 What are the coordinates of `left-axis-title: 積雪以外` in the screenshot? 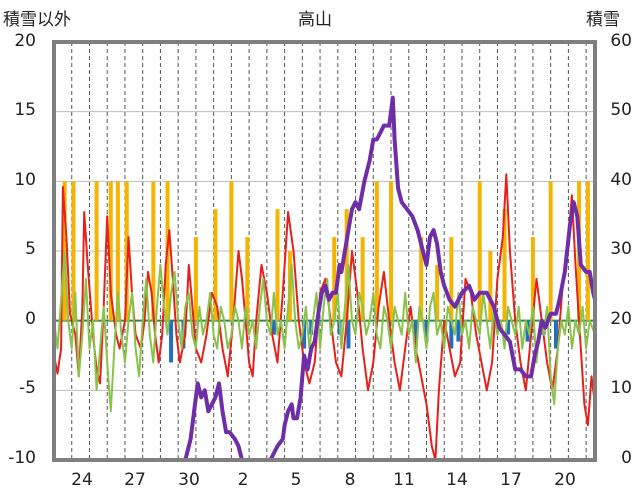 It's located at (37, 20).